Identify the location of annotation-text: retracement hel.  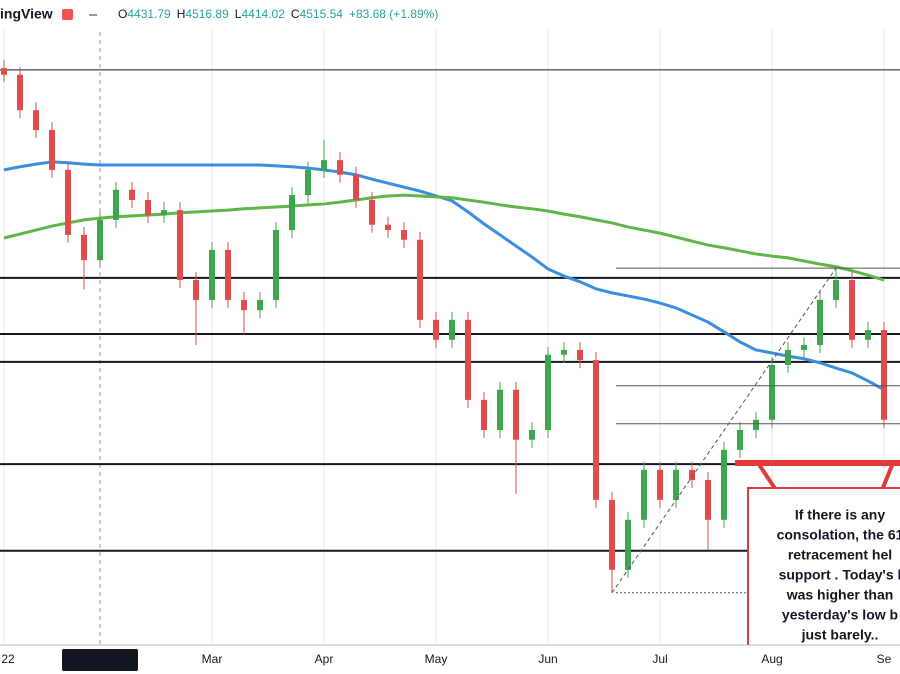
(840, 555).